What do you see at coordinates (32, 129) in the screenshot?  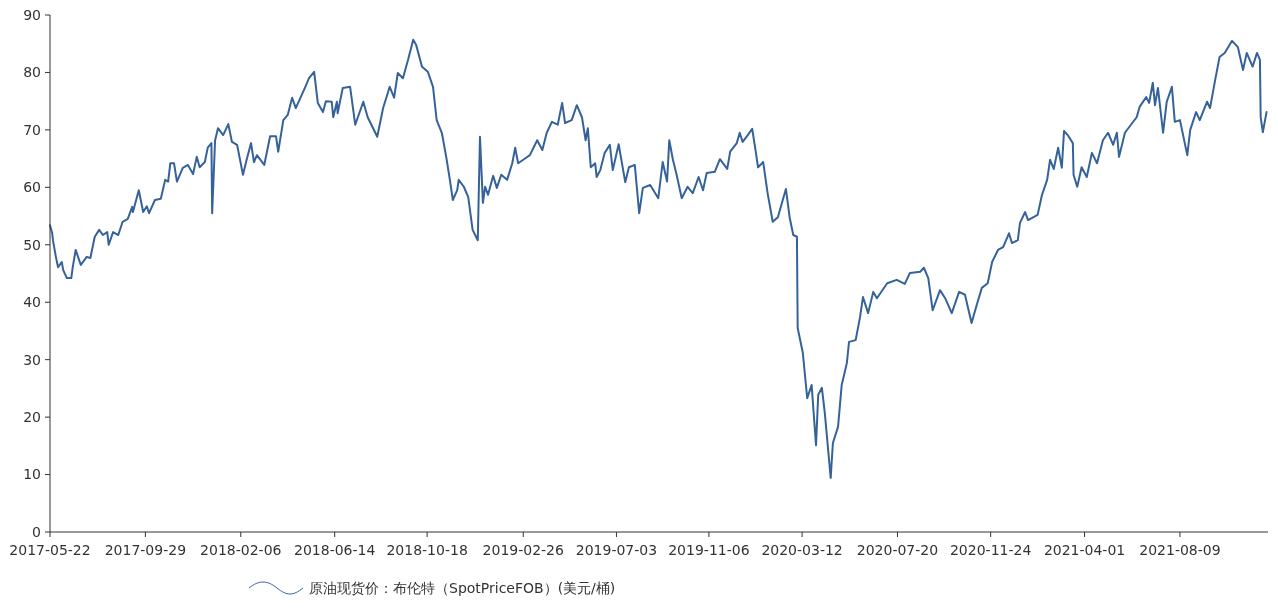 I see `y-tick-label: 70` at bounding box center [32, 129].